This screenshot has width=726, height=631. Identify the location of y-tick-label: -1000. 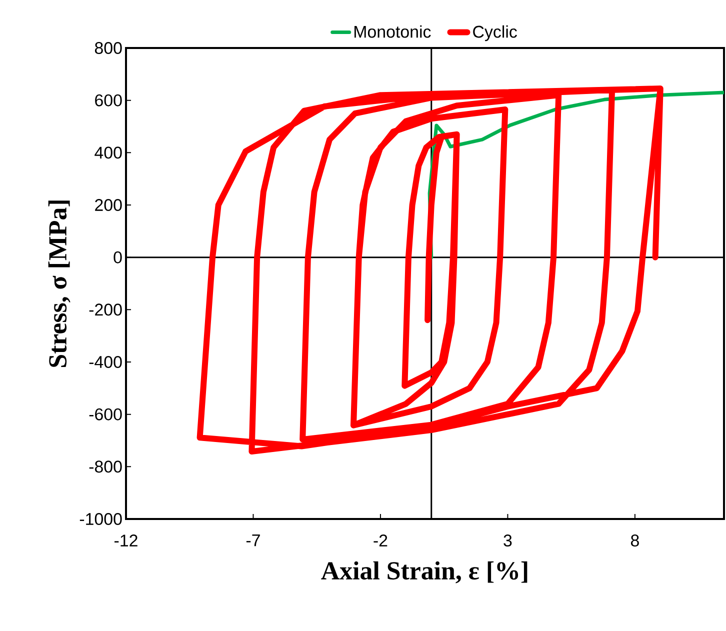
(101, 519).